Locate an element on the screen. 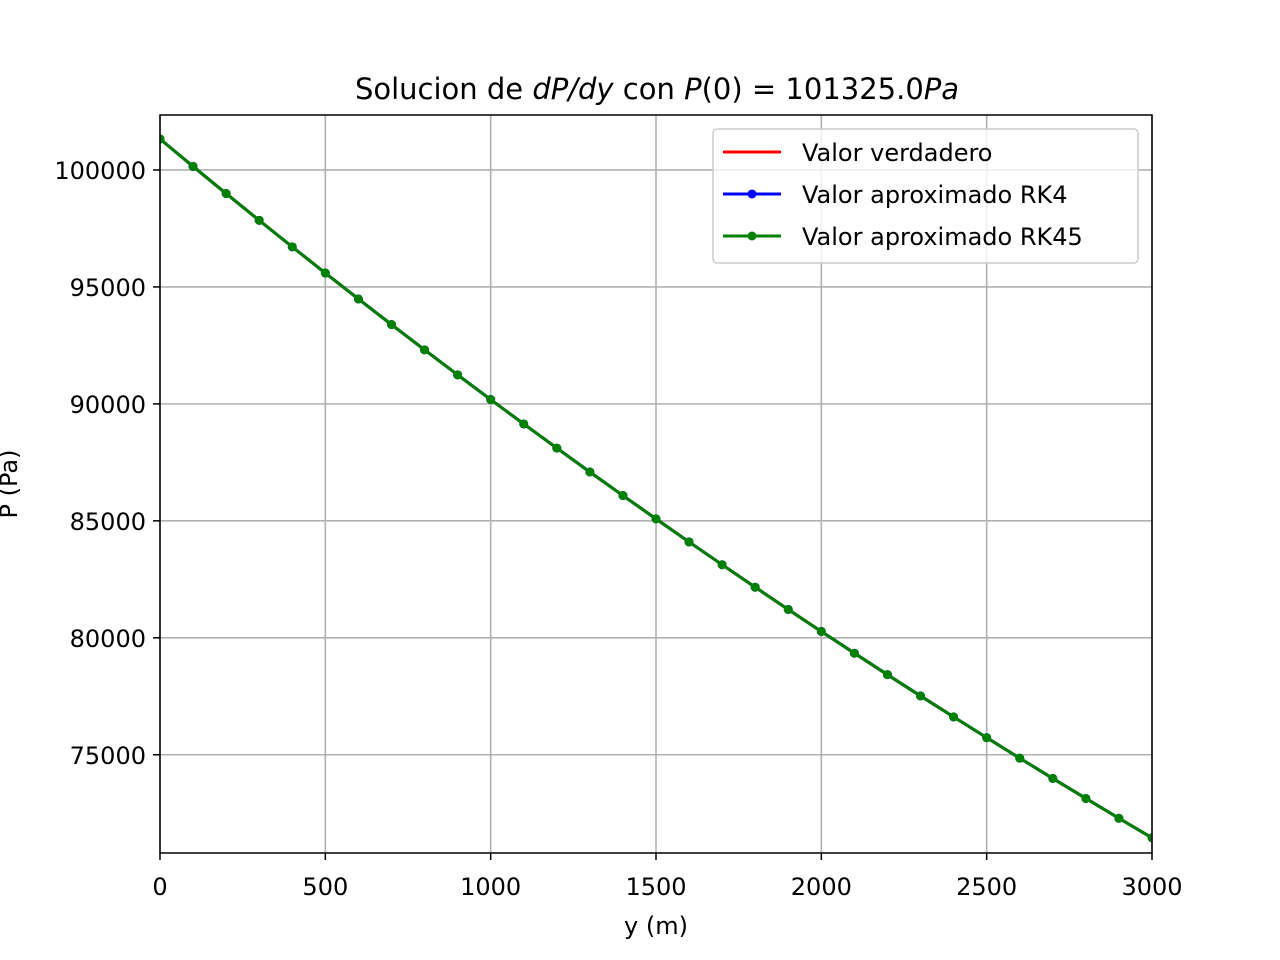 This screenshot has height=960, width=1280. y-tick-label: 80000 is located at coordinates (108, 639).